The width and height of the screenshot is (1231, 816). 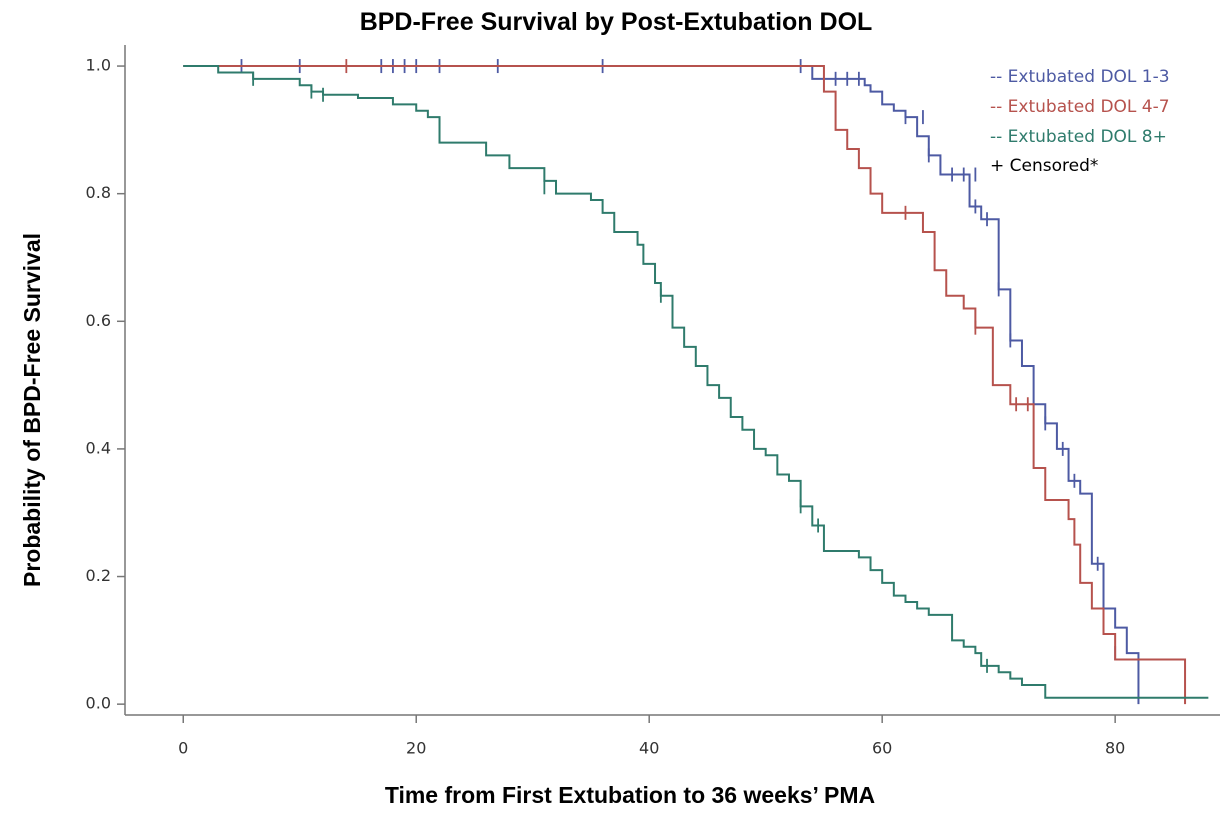 I want to click on chart-title: BPD-Free Survival by Post-Extubation DOL, so click(x=616, y=22).